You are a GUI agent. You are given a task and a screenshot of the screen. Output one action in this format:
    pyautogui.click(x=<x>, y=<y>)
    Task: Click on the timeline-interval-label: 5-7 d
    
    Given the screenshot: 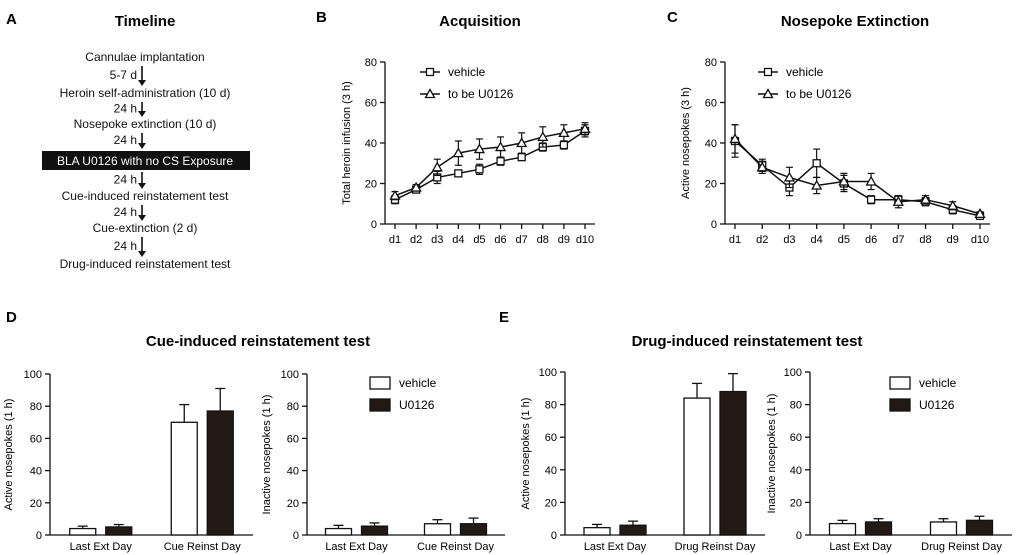 What is the action you would take?
    pyautogui.click(x=123, y=75)
    